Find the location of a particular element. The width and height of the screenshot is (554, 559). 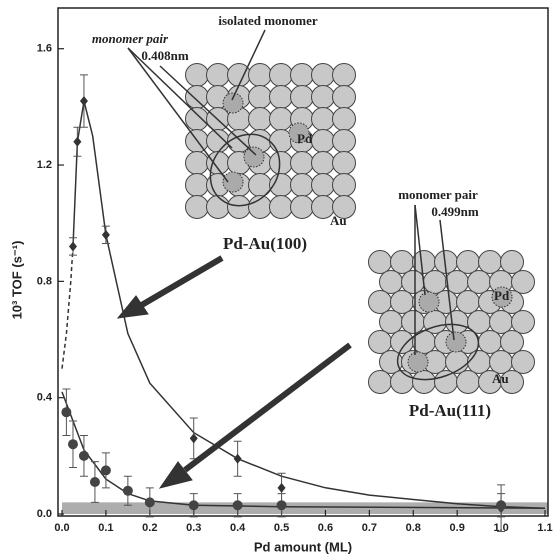

x-tick-label: 0.2 is located at coordinates (149, 528).